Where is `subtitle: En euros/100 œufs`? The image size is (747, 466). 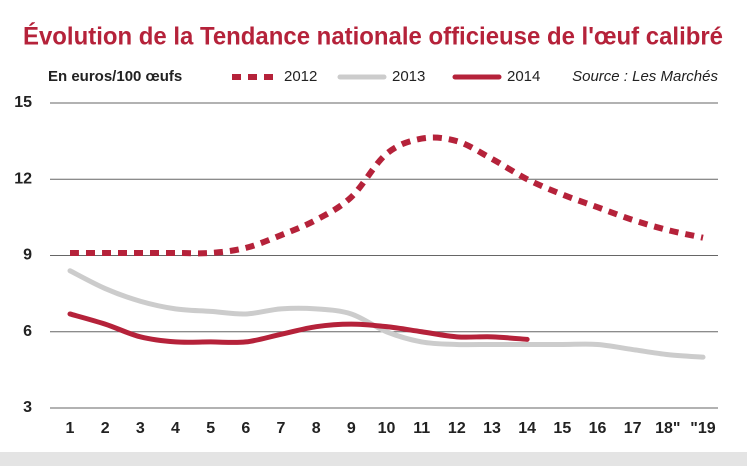 subtitle: En euros/100 œufs is located at coordinates (115, 76).